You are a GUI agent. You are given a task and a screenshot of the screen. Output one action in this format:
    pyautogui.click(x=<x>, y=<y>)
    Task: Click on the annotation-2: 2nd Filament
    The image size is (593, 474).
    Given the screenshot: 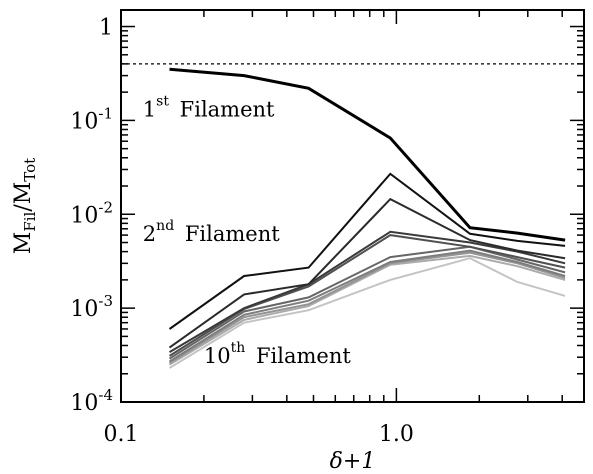 What is the action you would take?
    pyautogui.click(x=211, y=232)
    